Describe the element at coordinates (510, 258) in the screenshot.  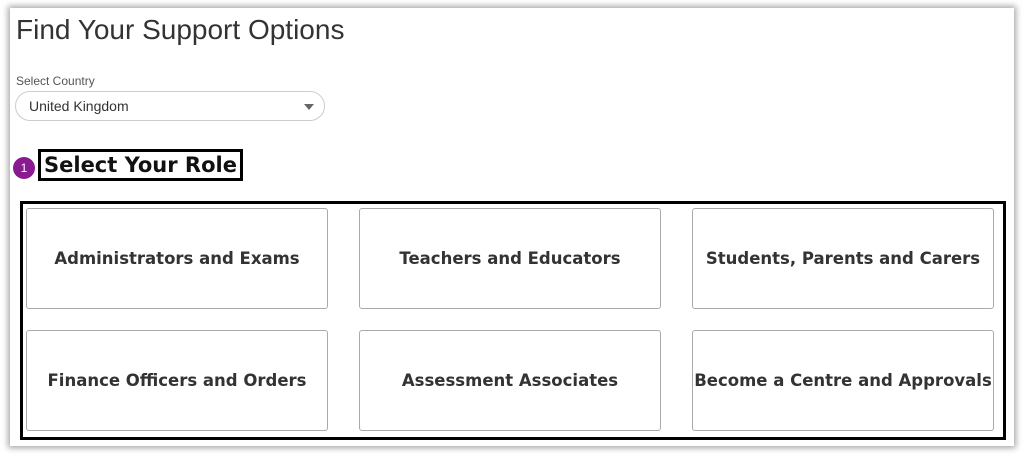
I see `role-card-teachers: Teachers and Educators` at that location.